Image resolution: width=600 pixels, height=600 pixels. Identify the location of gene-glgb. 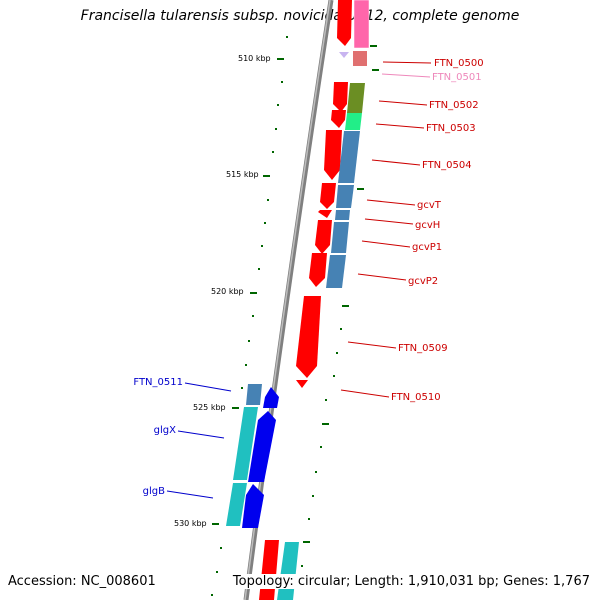
(253, 506).